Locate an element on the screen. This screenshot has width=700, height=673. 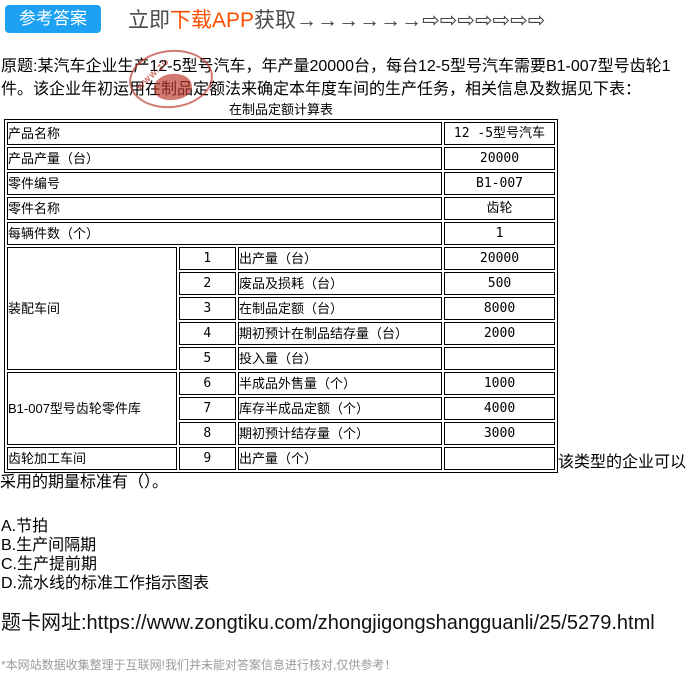
row-item: 期初预计结存量（个） is located at coordinates (339, 433).